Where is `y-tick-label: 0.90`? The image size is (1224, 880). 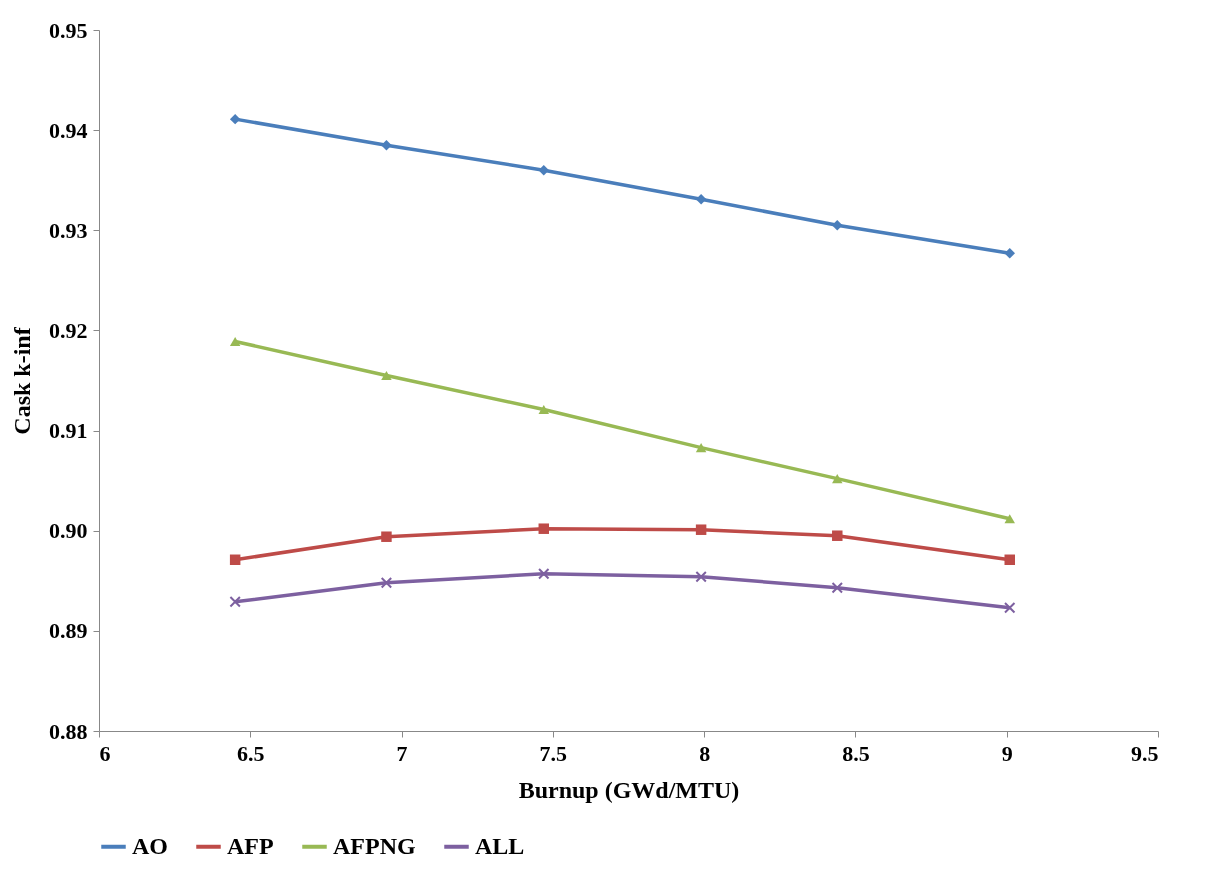 y-tick-label: 0.90 is located at coordinates (68, 531).